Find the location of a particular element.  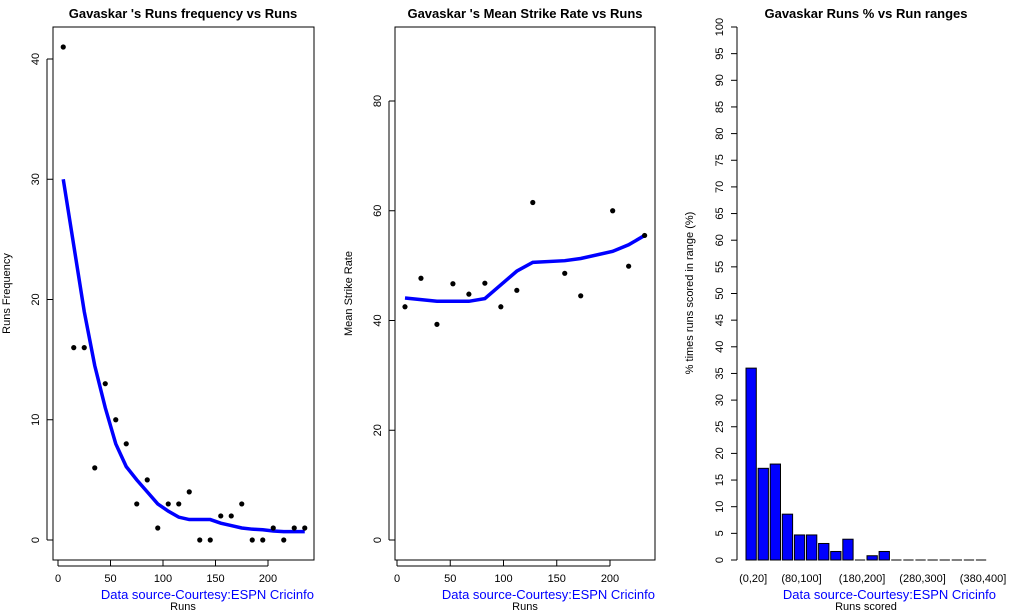

y-tick-label: 35 is located at coordinates (720, 373).